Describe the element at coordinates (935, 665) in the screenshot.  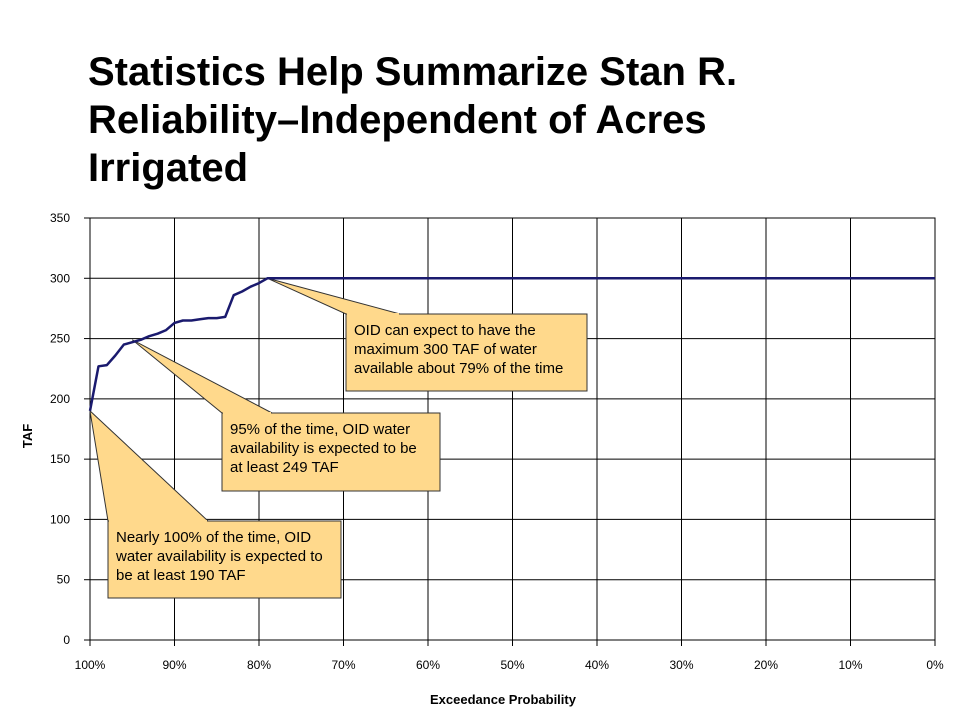
I see `x-tick-label: 0%` at that location.